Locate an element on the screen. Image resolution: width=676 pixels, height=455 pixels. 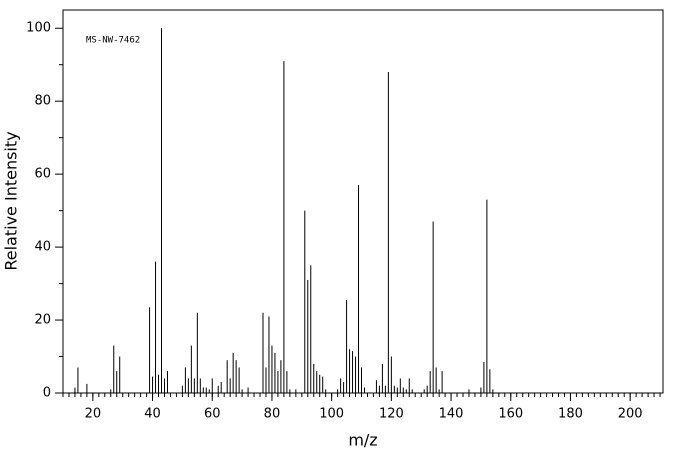
x-tick-label: 180 is located at coordinates (570, 414).